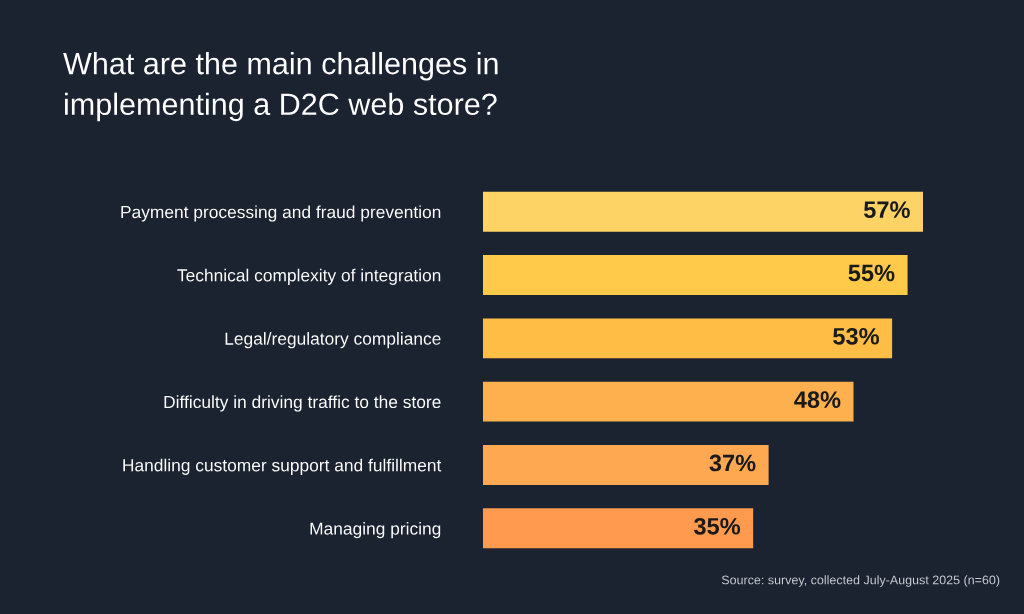 The width and height of the screenshot is (1024, 614). Describe the element at coordinates (717, 526) in the screenshot. I see `data-label: 35%` at that location.